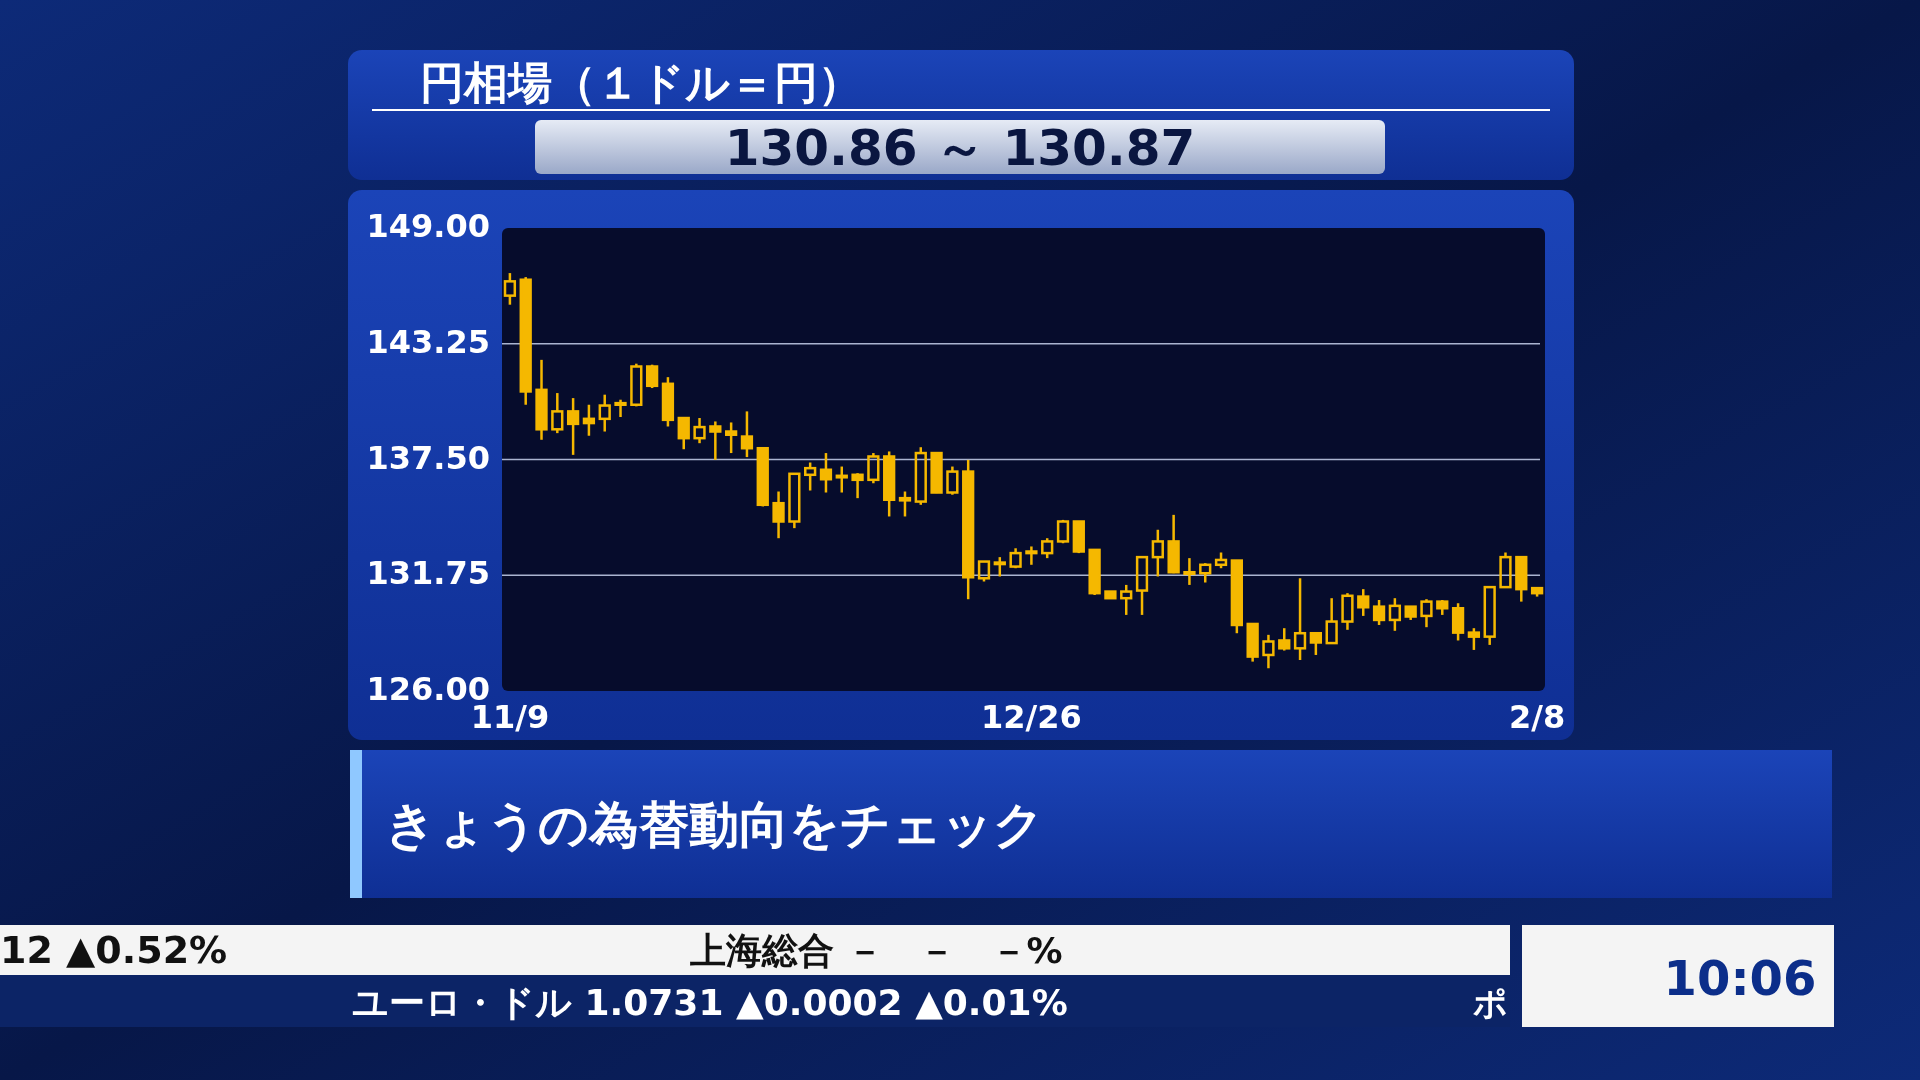 The image size is (1920, 1080). What do you see at coordinates (428, 226) in the screenshot?
I see `y-tick-label: 149.00` at bounding box center [428, 226].